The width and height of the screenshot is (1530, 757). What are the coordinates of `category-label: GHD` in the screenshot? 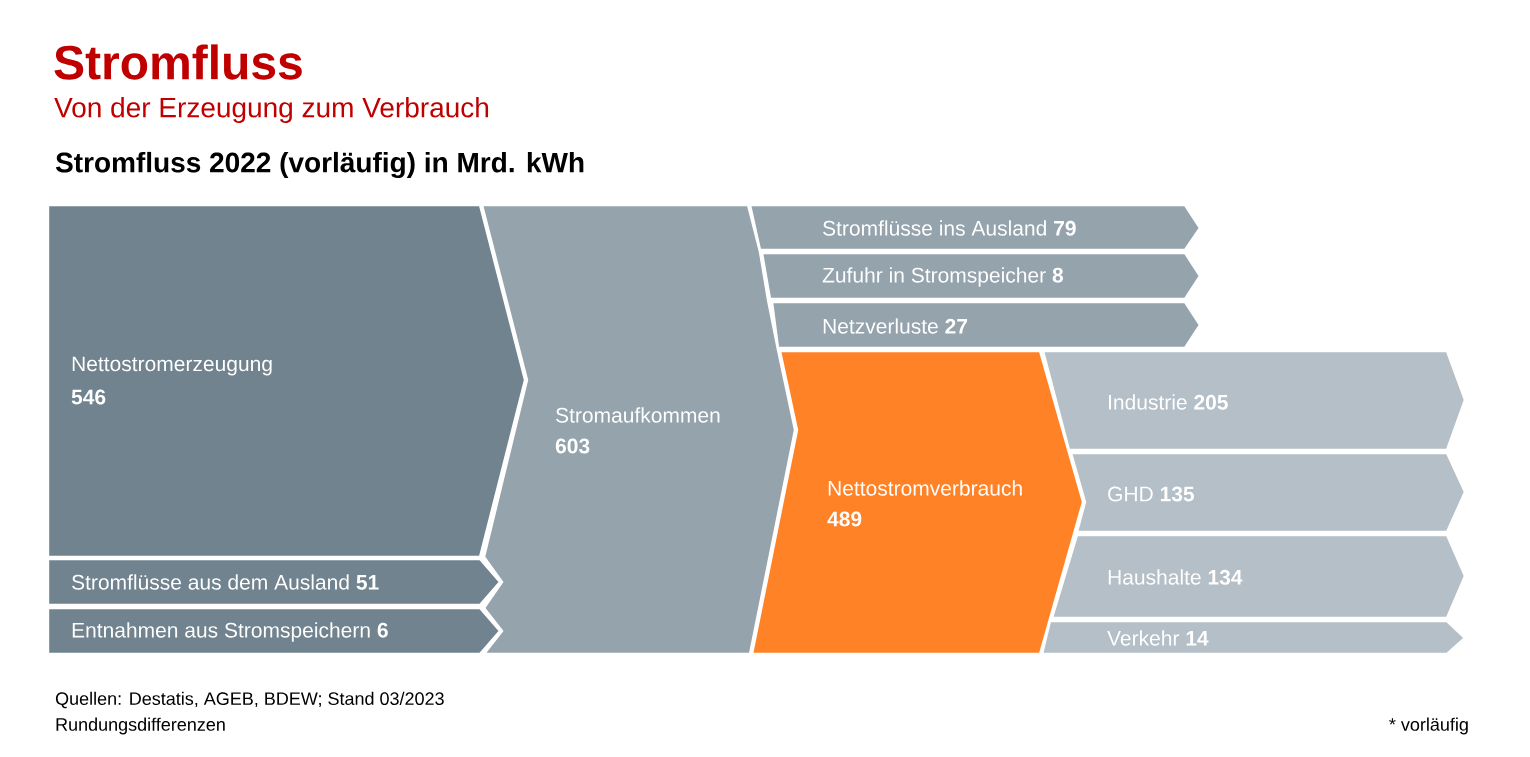 It's located at (1130, 494).